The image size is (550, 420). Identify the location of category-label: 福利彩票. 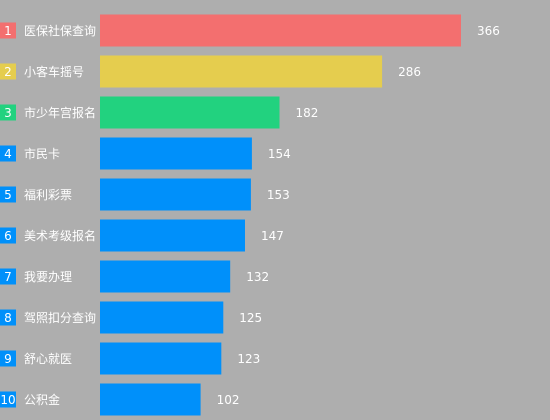
(48, 194).